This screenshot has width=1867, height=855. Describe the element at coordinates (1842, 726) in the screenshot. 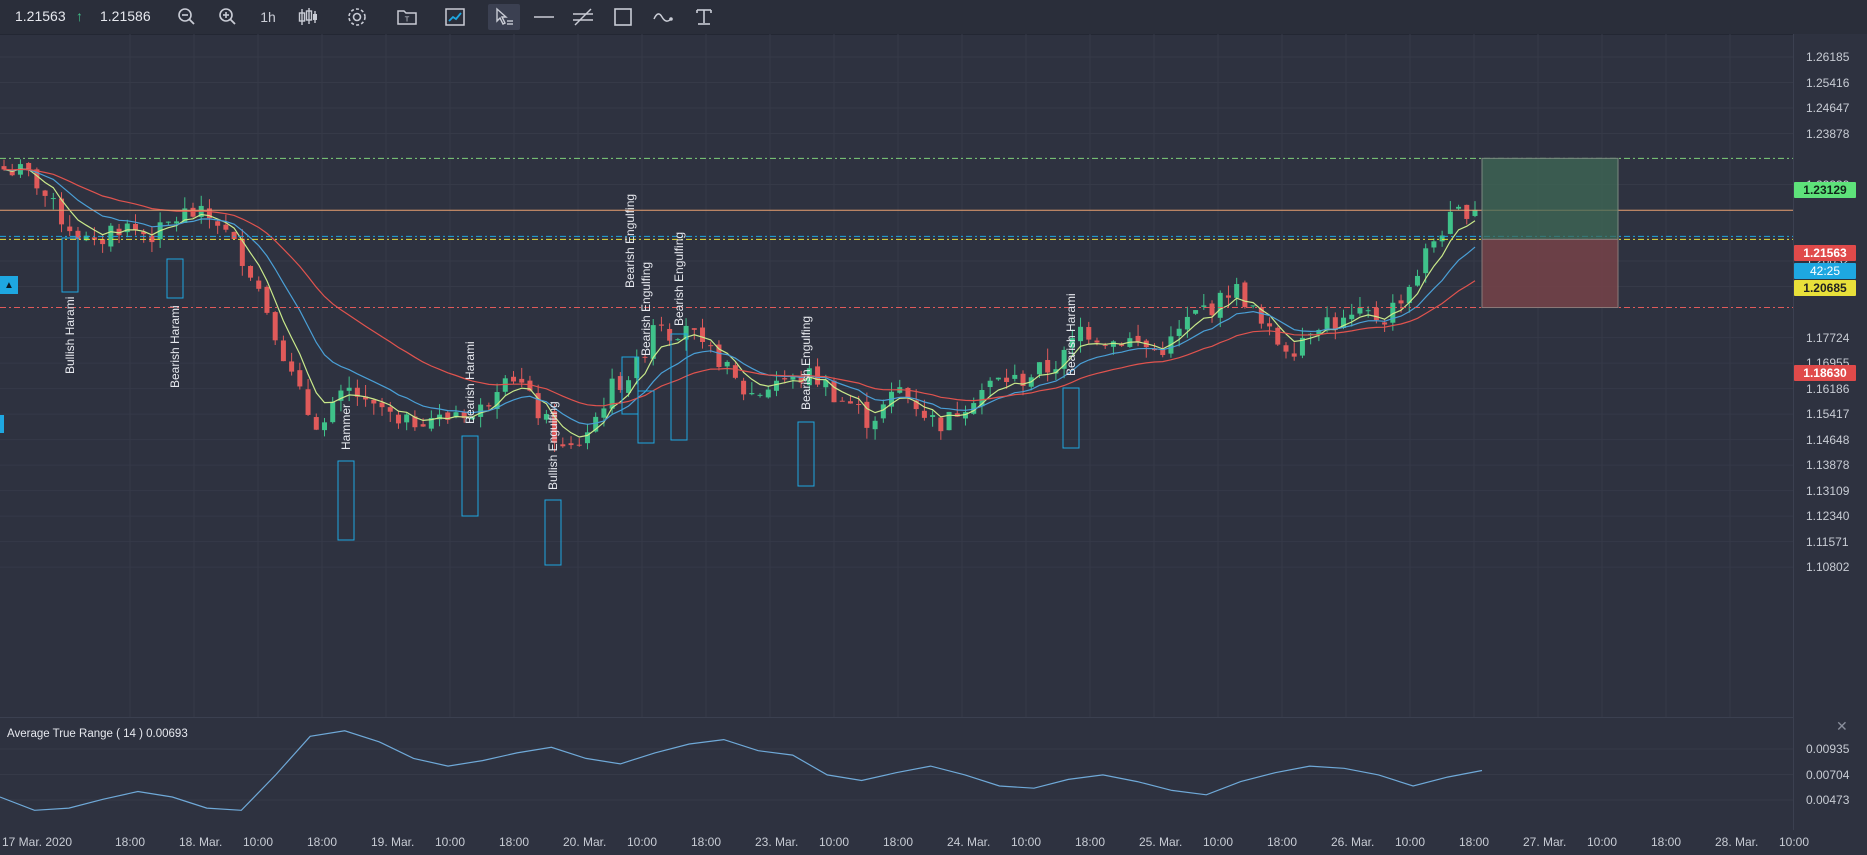

I see `close-panel-icon: ✕` at that location.